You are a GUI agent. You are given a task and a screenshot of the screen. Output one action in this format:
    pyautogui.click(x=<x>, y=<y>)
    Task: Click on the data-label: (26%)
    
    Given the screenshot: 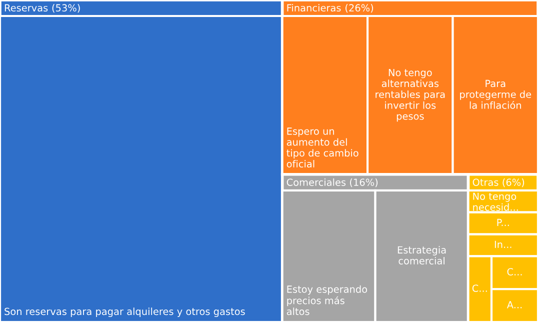 What is the action you would take?
    pyautogui.click(x=360, y=8)
    